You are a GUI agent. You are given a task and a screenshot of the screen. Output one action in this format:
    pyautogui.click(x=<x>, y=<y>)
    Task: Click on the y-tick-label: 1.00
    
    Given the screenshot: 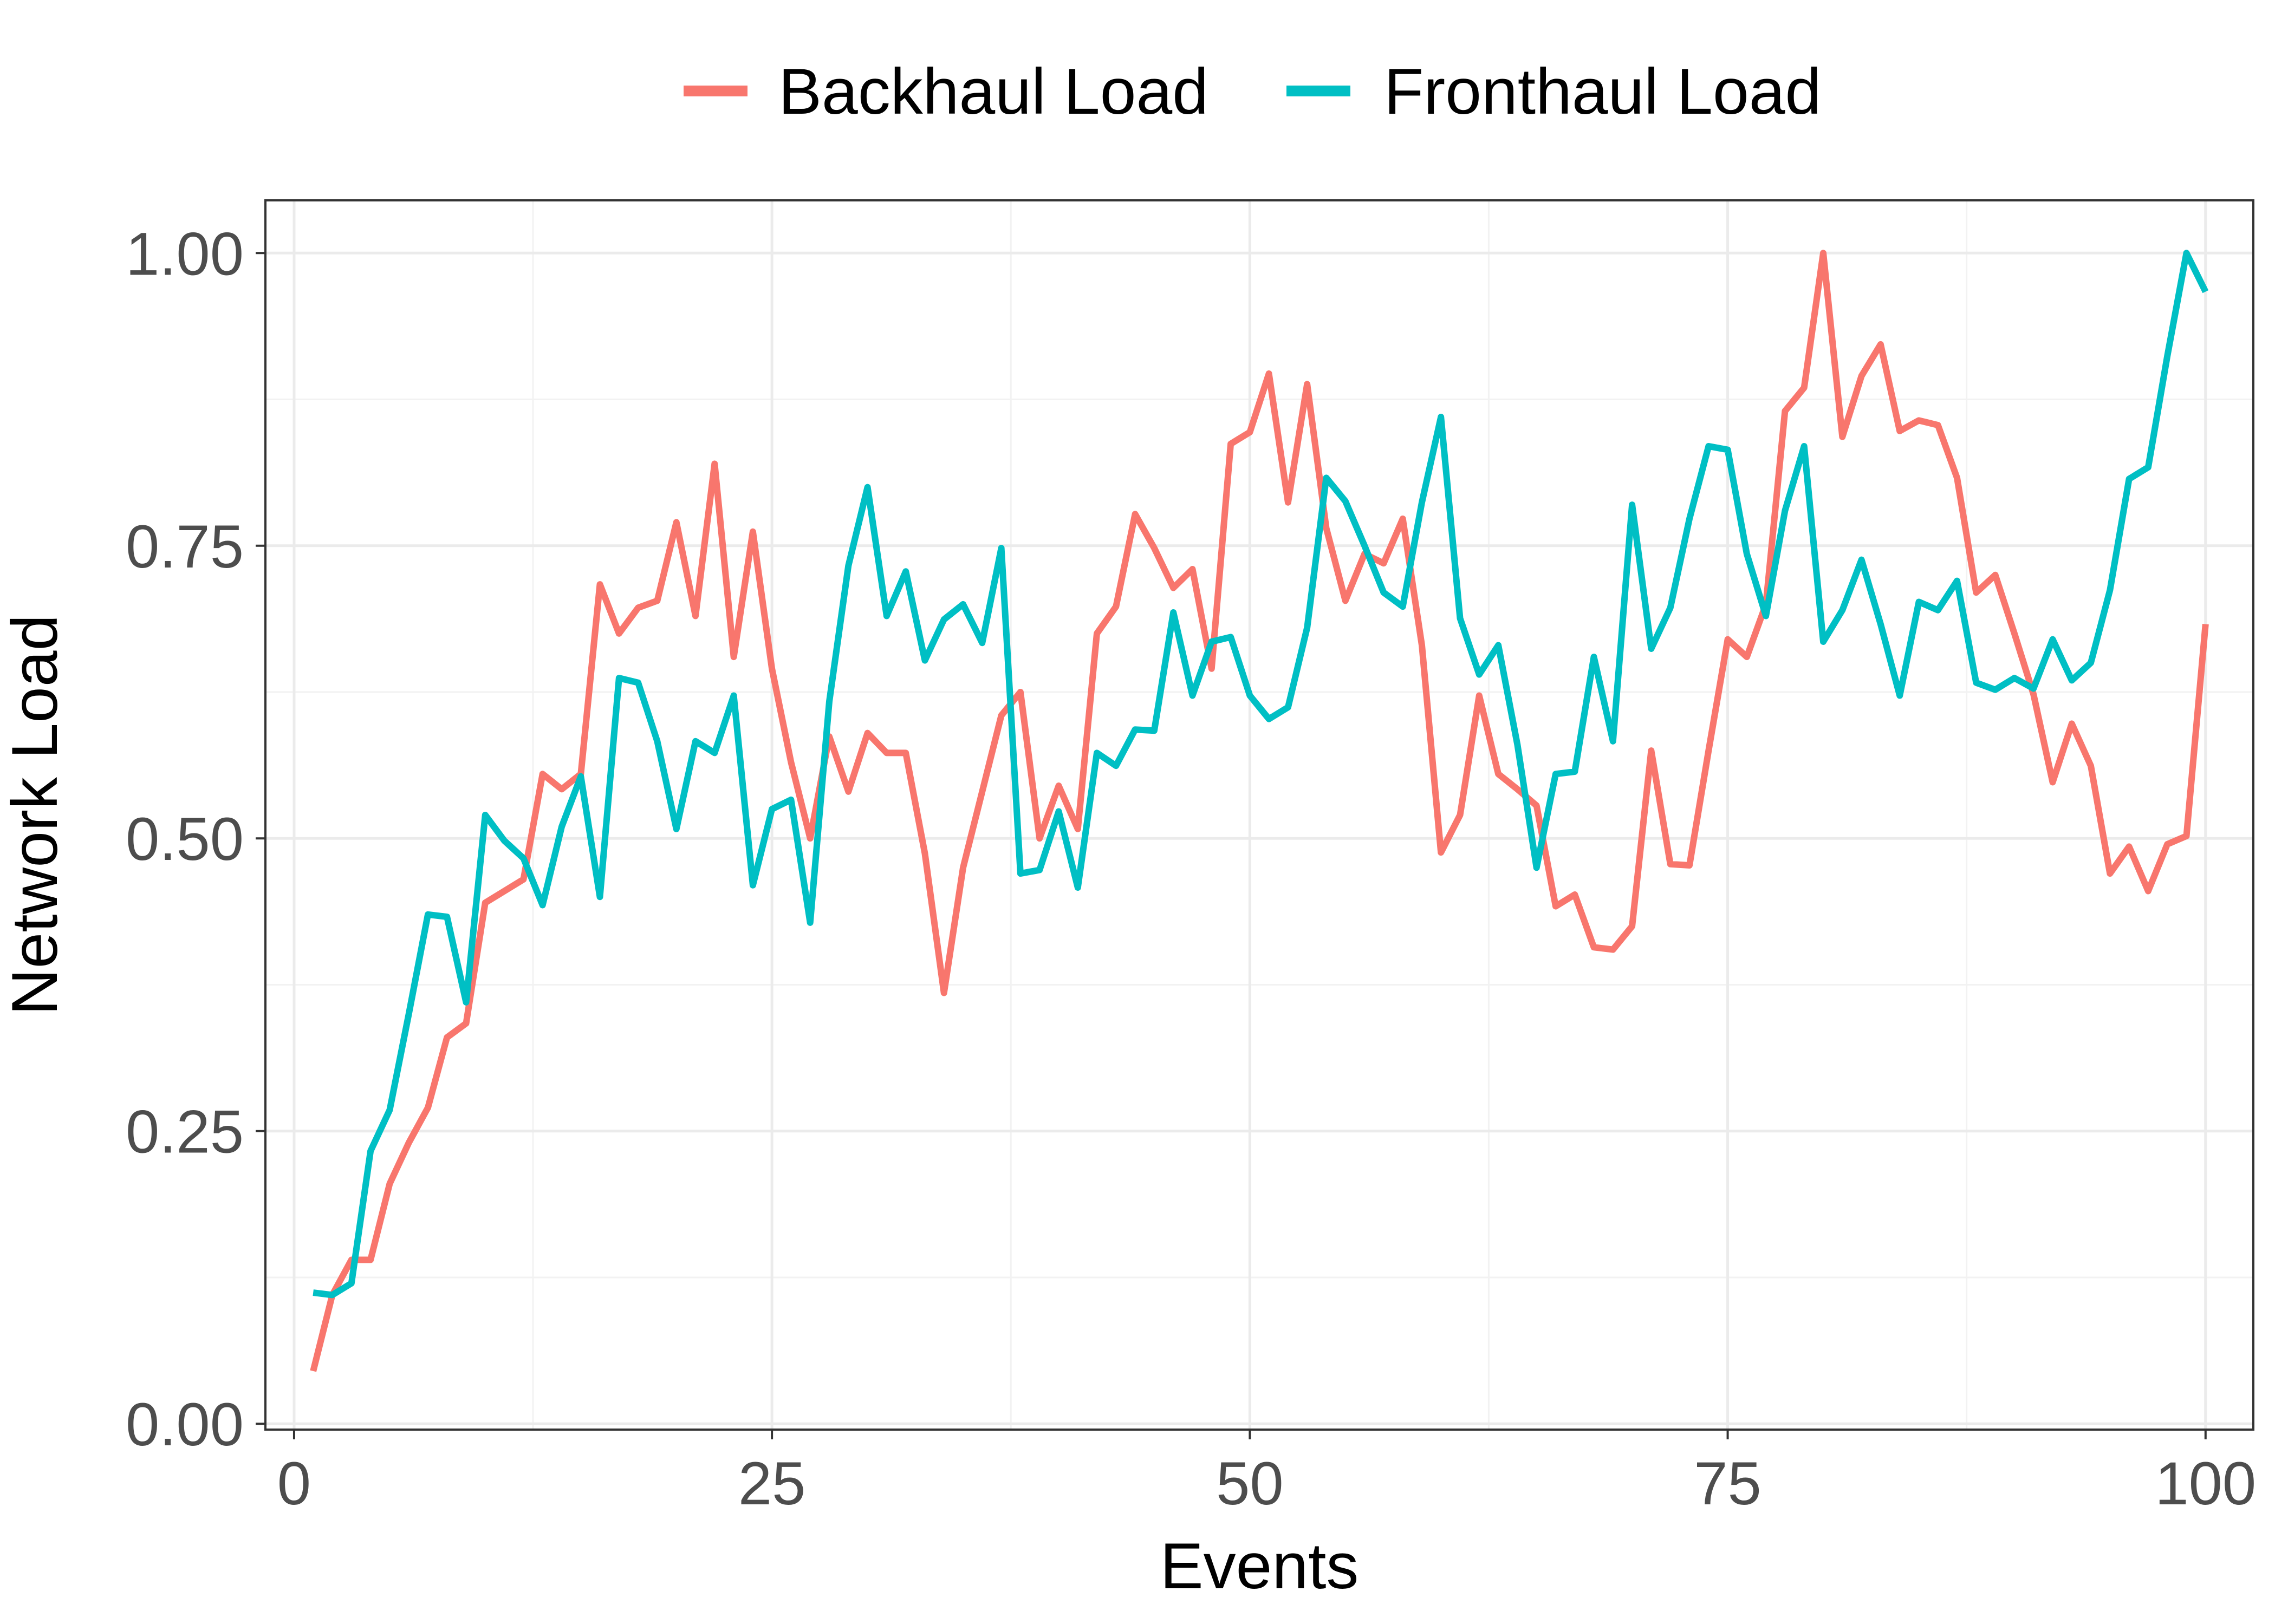 What is the action you would take?
    pyautogui.click(x=185, y=254)
    